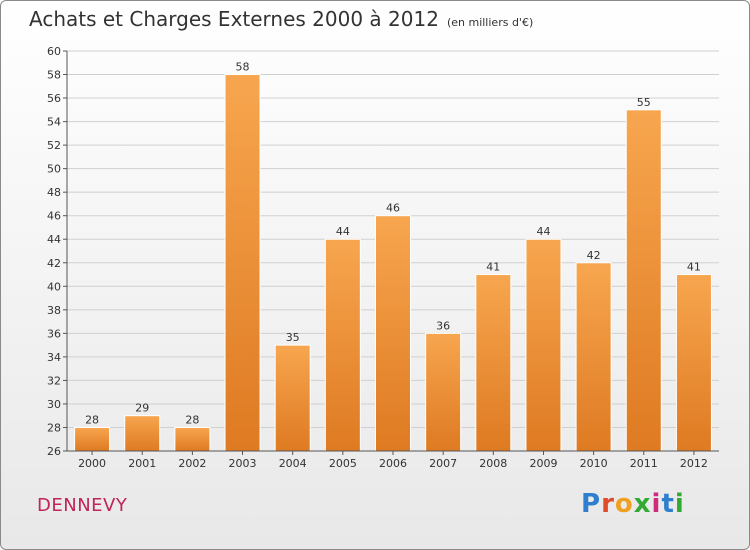 The image size is (750, 550). I want to click on y-tick-label: 48, so click(54, 192).